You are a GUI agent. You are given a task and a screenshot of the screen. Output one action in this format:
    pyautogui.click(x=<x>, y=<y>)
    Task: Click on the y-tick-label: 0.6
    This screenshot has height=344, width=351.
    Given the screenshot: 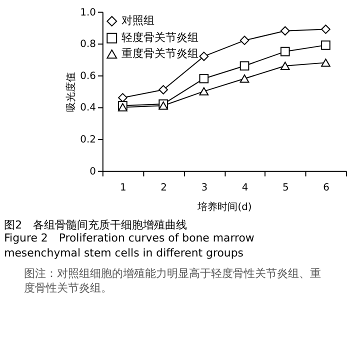 What is the action you would take?
    pyautogui.click(x=88, y=76)
    